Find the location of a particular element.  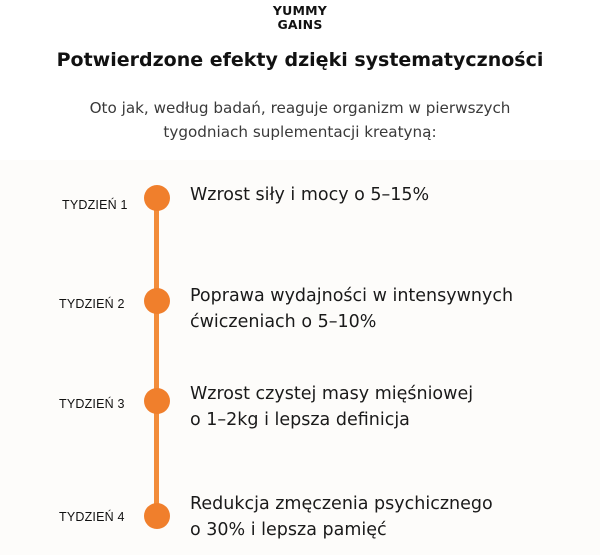

week-label-2: TYDZIEŃ 2 is located at coordinates (92, 304).